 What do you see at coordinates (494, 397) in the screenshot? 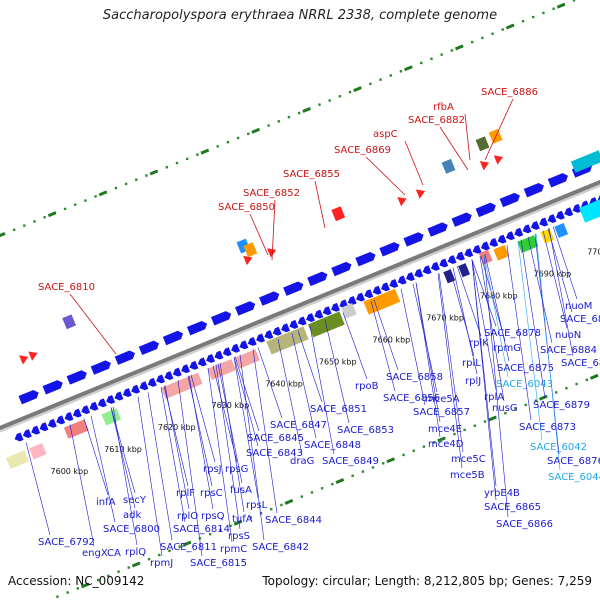
I see `gene-label: rplA` at bounding box center [494, 397].